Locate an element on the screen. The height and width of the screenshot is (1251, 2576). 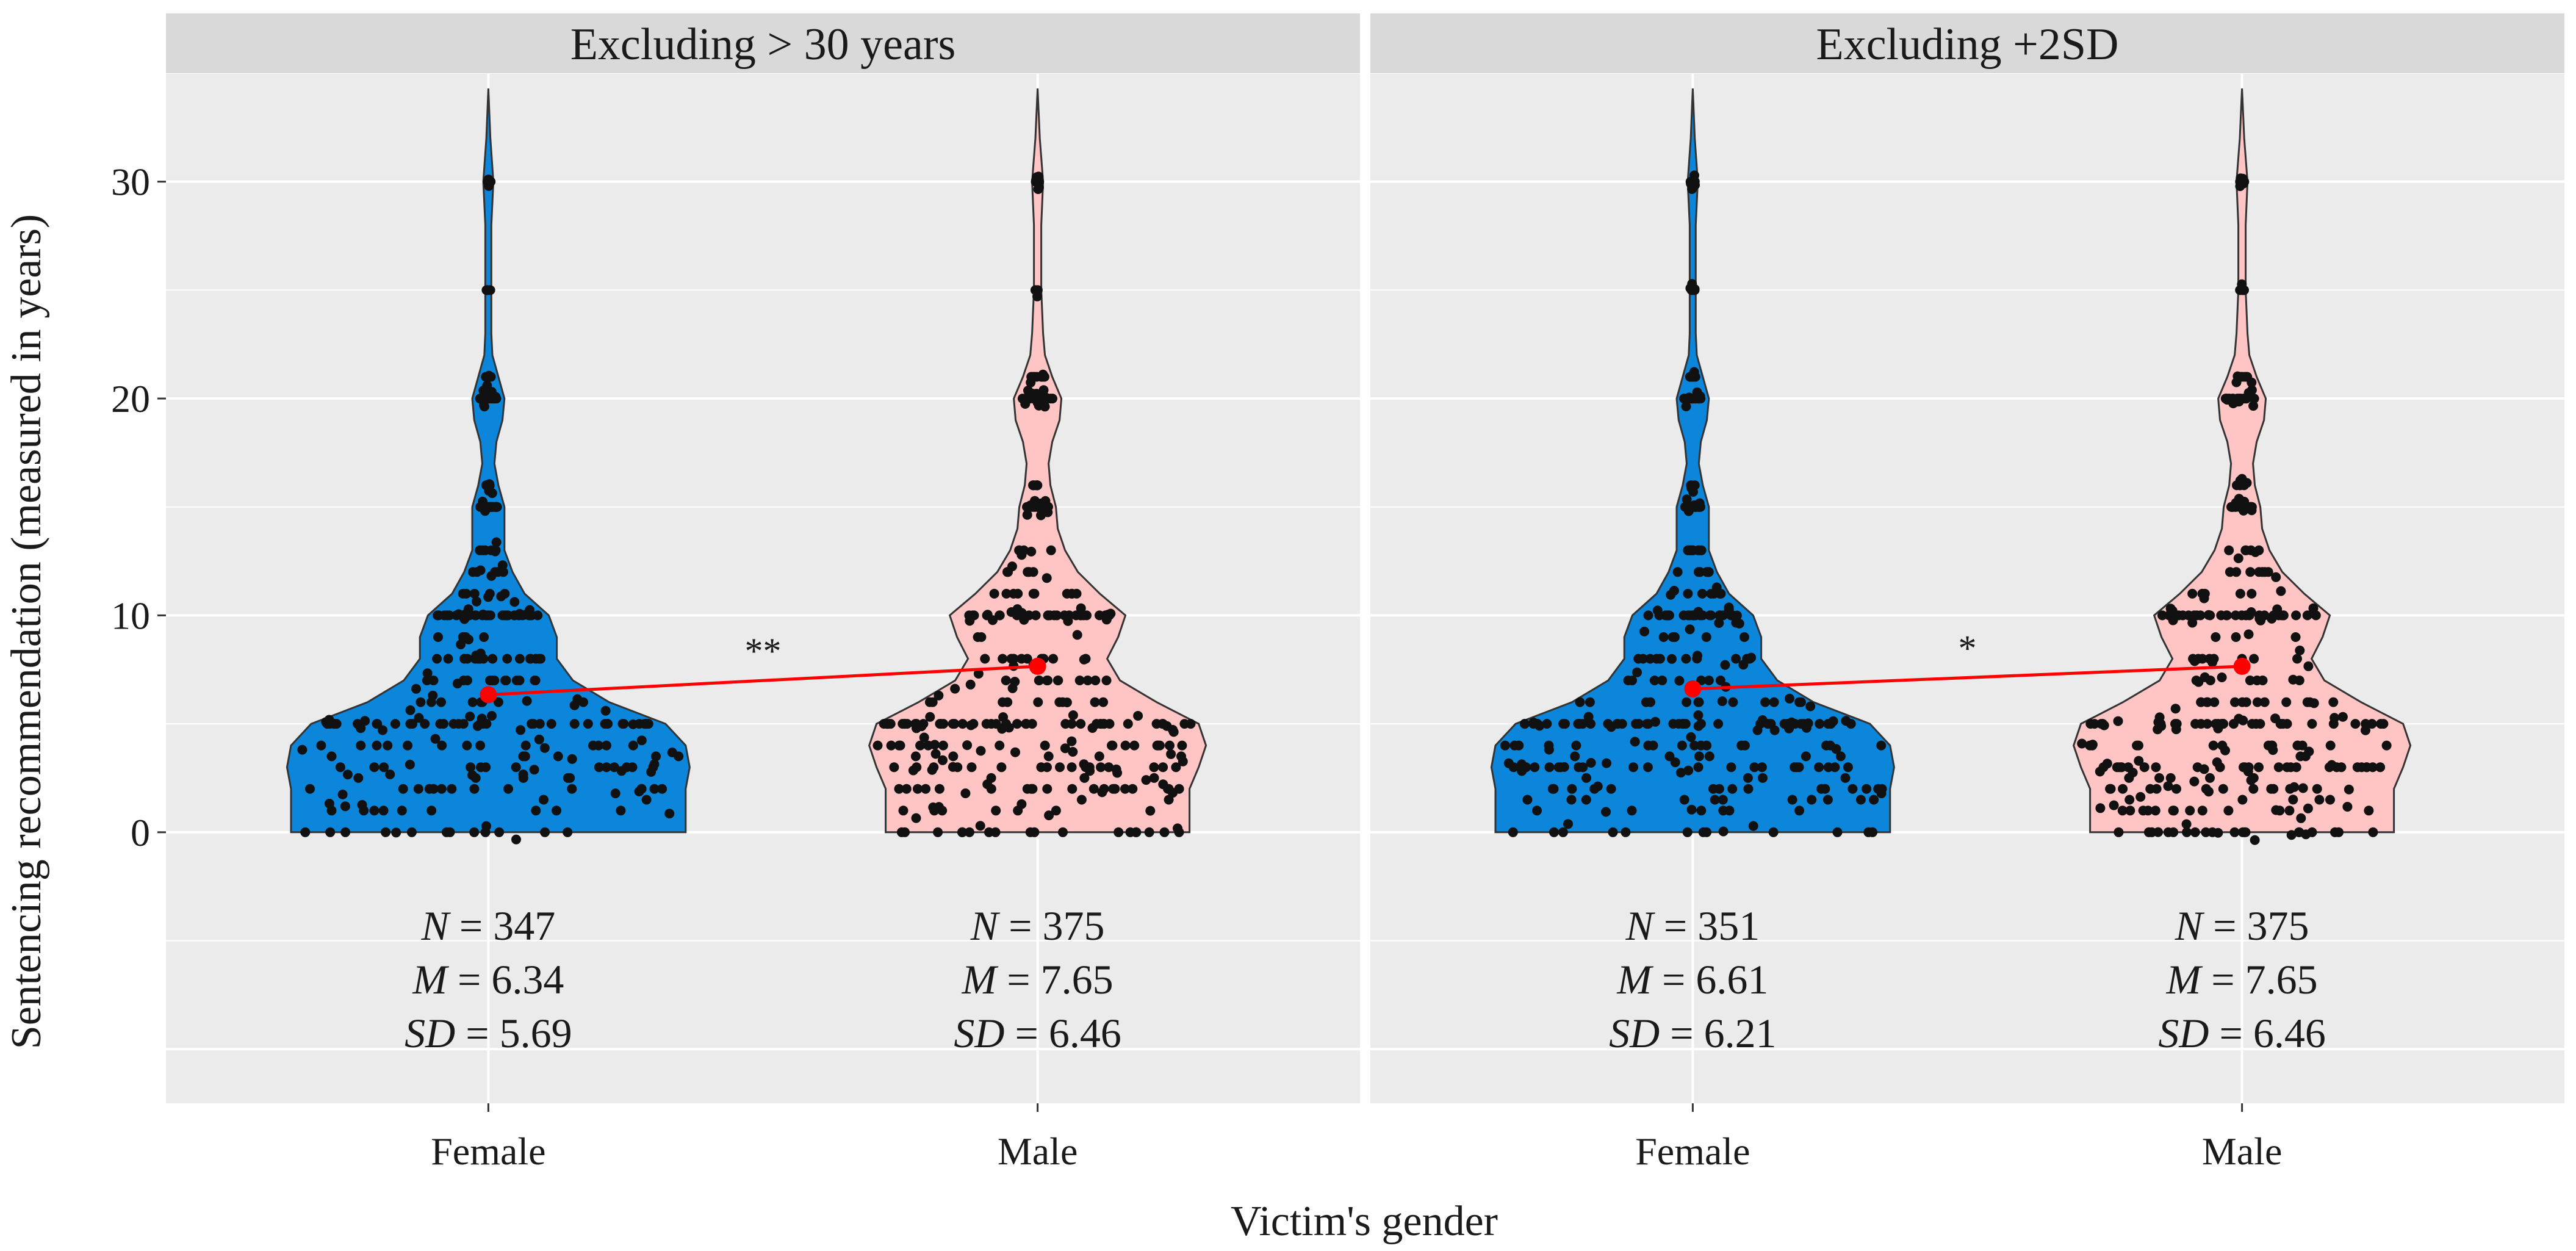
stat-m: M = 7.65 is located at coordinates (1038, 979).